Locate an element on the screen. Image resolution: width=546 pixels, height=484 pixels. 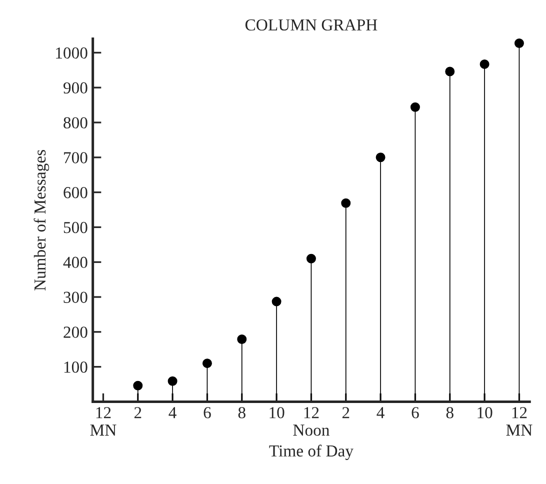
x-tick-label: 12 Noon is located at coordinates (311, 421).